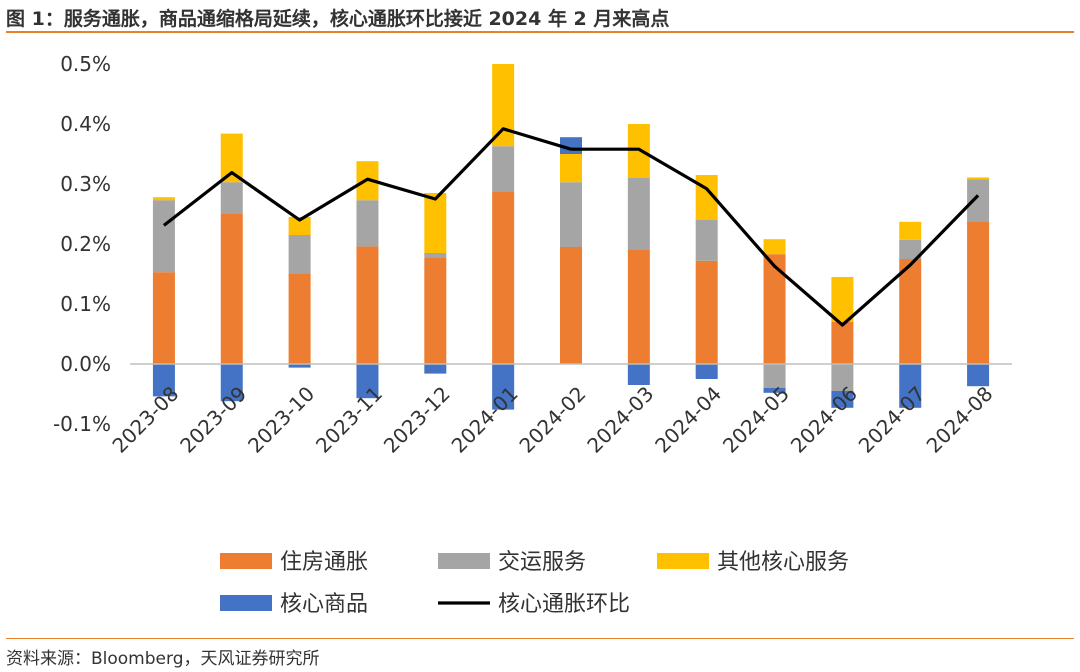 Image resolution: width=1080 pixels, height=672 pixels. I want to click on legend-item: 核心通胀环比, so click(534, 604).